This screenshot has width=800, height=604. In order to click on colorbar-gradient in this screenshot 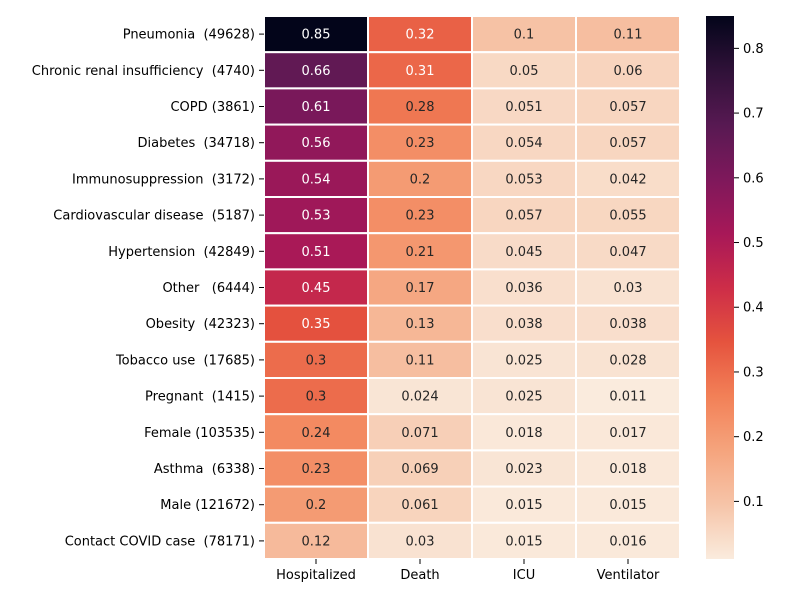, I will do `click(720, 287)`.